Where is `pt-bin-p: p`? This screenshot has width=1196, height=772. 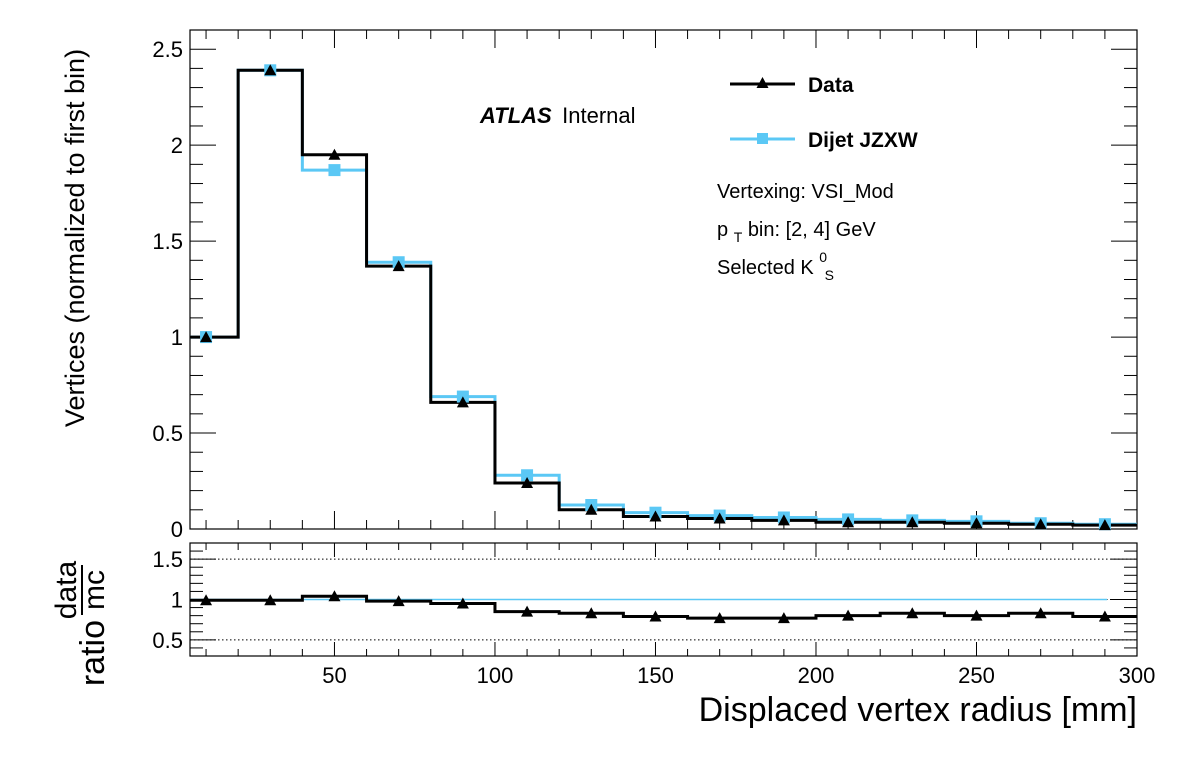 pt-bin-p: p is located at coordinates (722, 230).